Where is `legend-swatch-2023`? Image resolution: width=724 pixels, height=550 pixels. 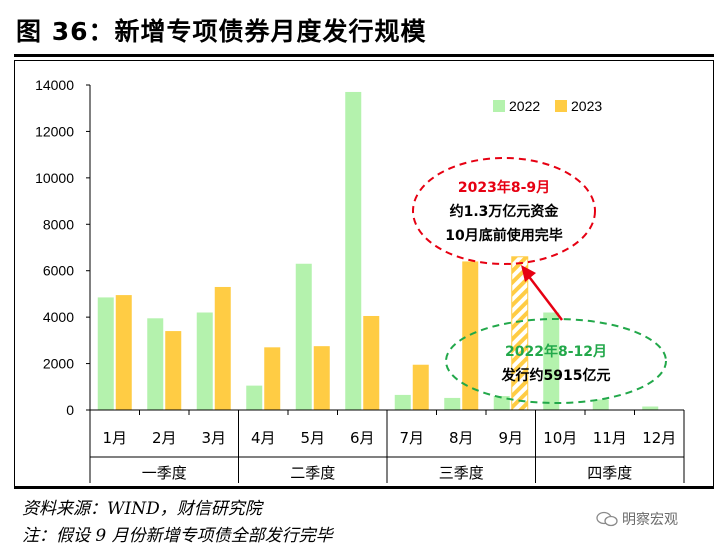
legend-swatch-2023 is located at coordinates (561, 106).